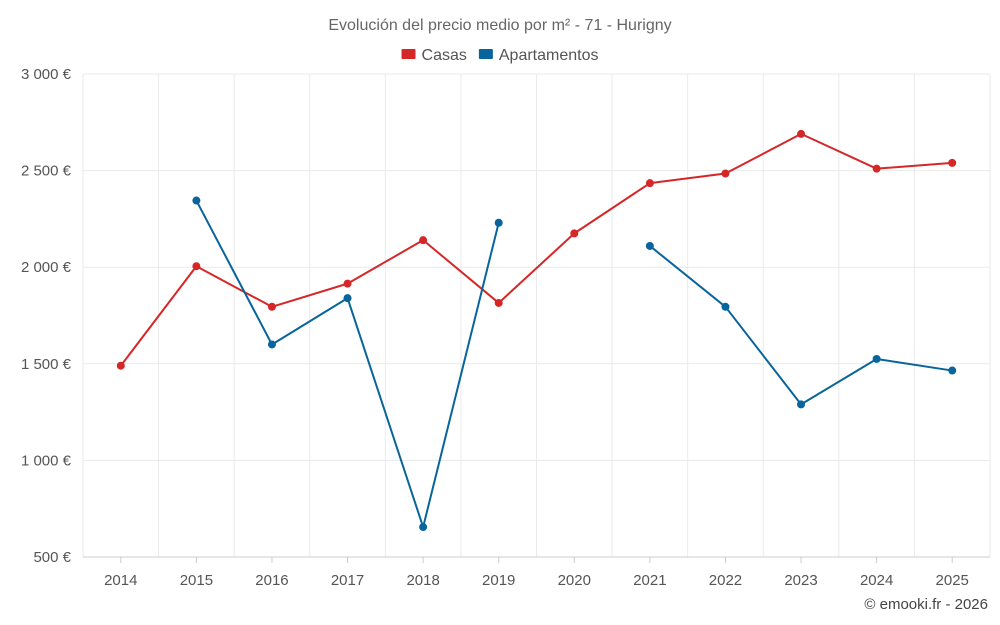 The width and height of the screenshot is (1000, 625). Describe the element at coordinates (46, 267) in the screenshot. I see `y-tick-label: 2 000 €` at that location.